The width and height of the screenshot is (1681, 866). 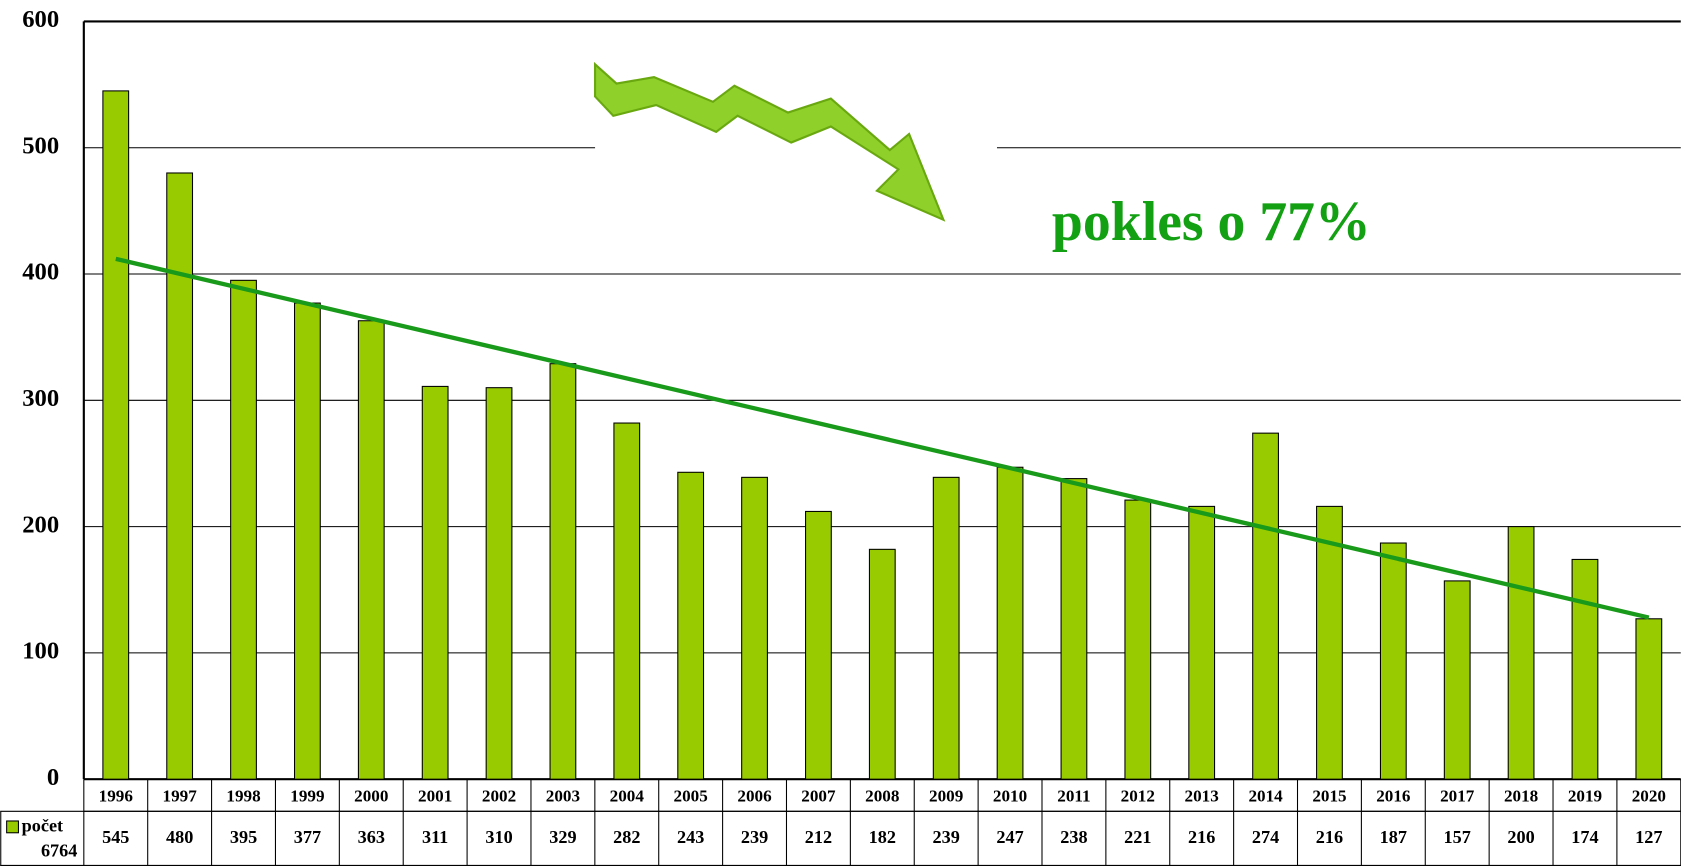 I want to click on x-tick-label: 2011, so click(x=1073, y=795).